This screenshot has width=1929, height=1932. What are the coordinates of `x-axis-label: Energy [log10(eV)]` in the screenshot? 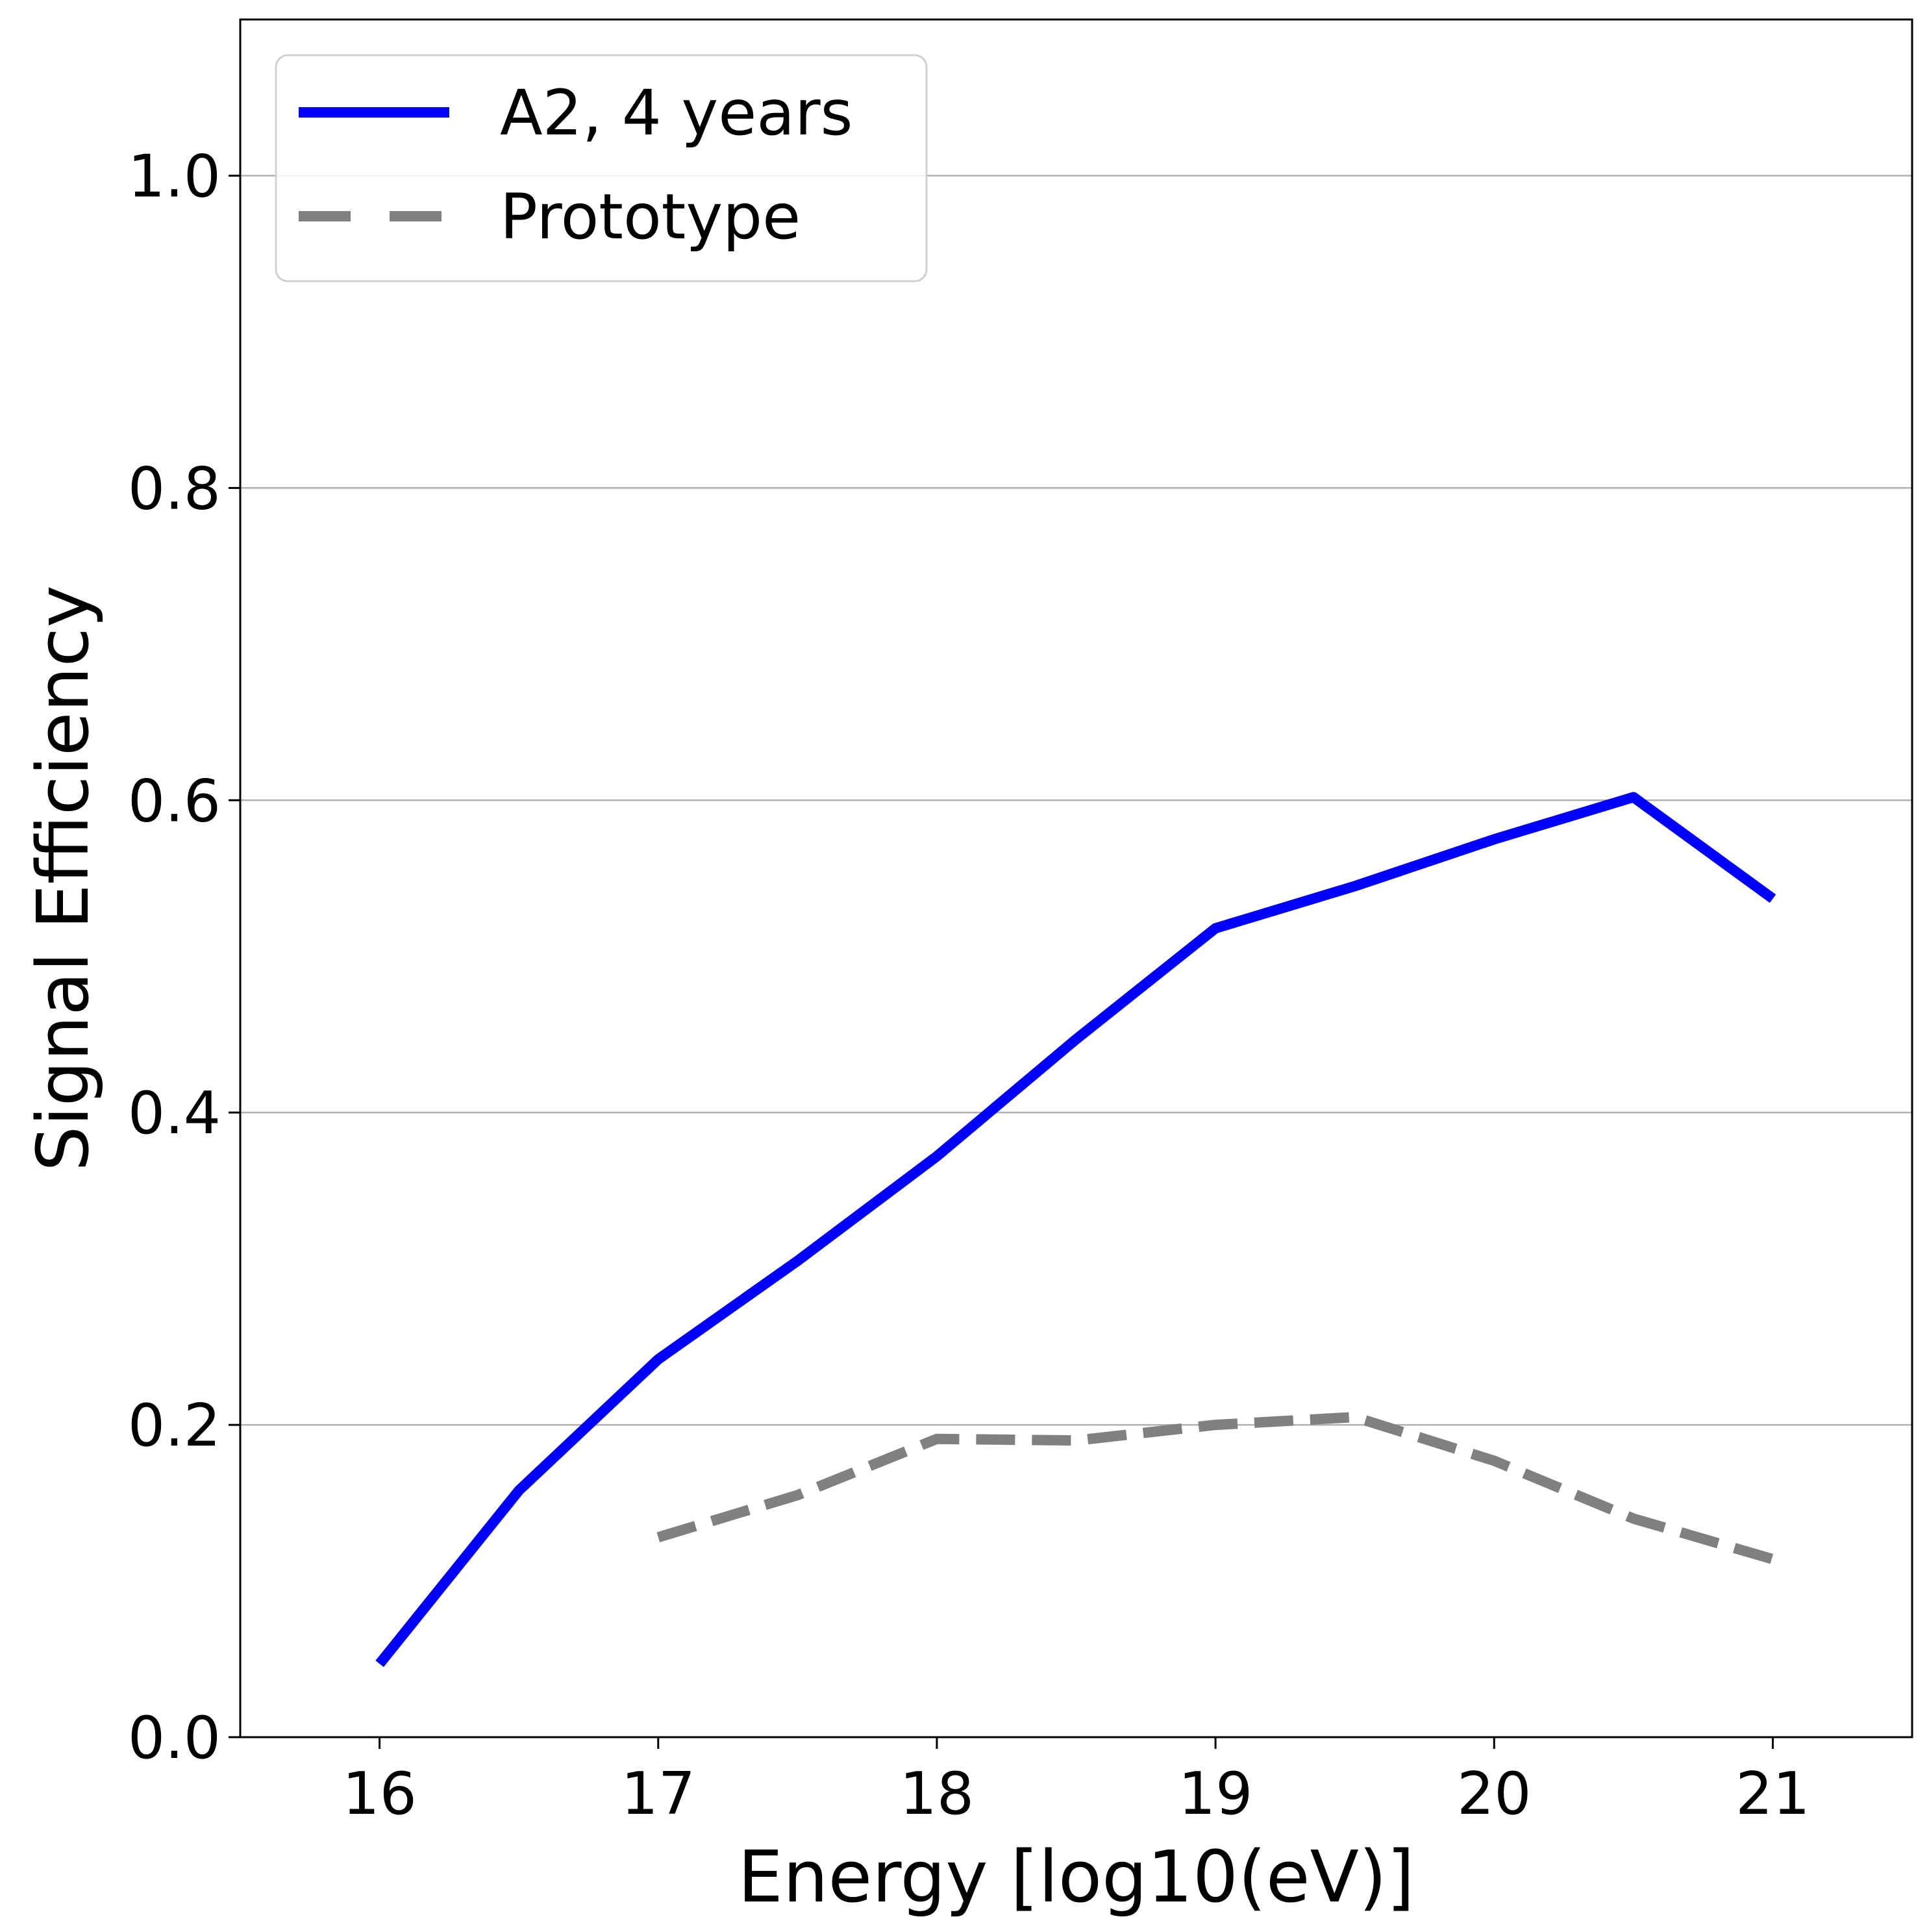 It's located at (1076, 1876).